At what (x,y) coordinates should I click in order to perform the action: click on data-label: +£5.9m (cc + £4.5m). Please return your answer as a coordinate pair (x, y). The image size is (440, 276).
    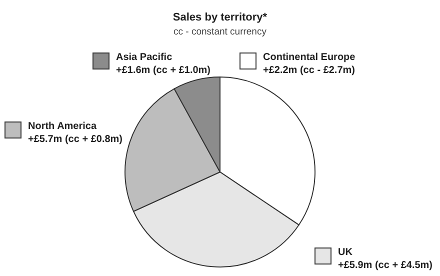
    Looking at the image, I should click on (385, 265).